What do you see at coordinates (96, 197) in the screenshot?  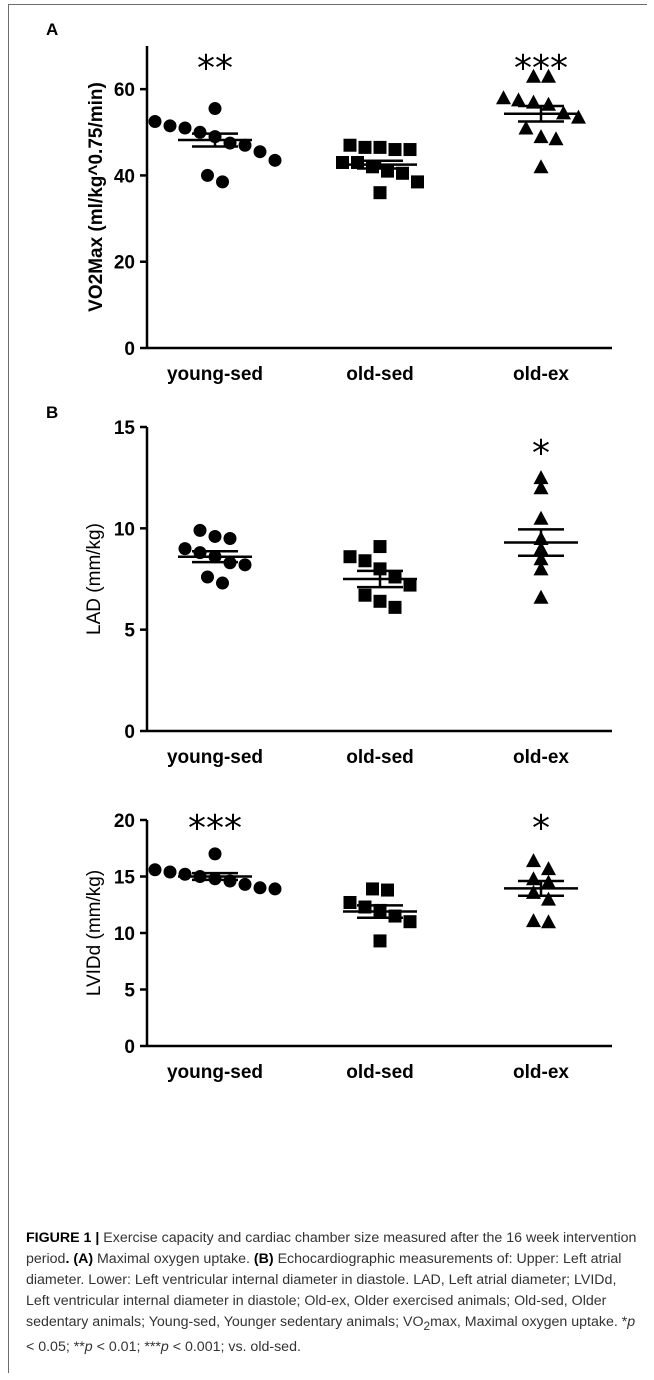 I see `y-axis-label: VO2Max (ml/kg^0.75/min)` at bounding box center [96, 197].